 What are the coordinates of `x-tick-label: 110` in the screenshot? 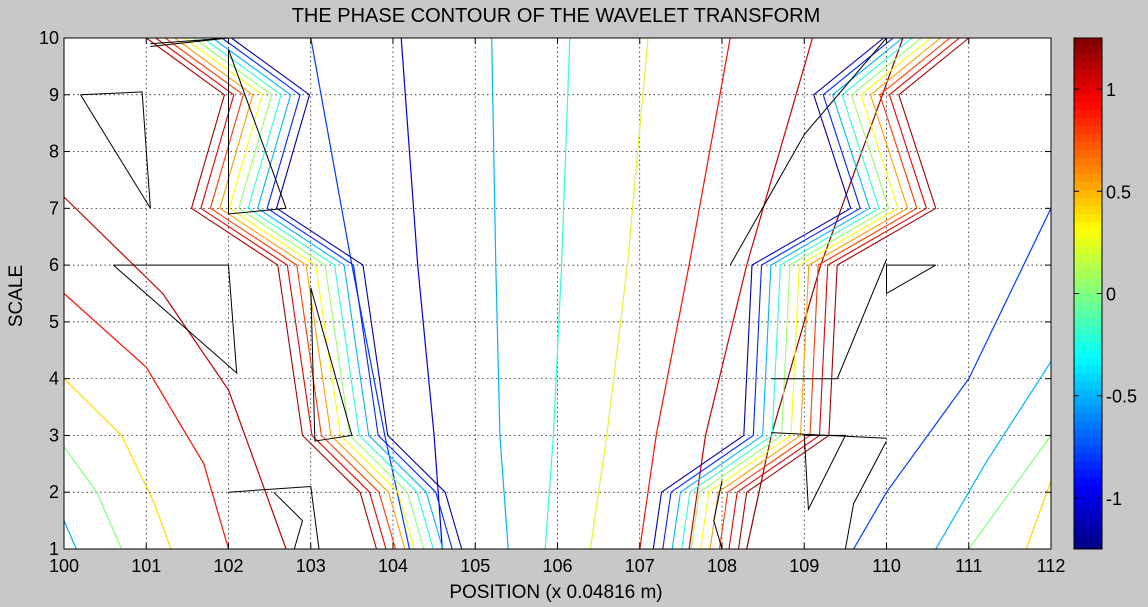 It's located at (886, 566).